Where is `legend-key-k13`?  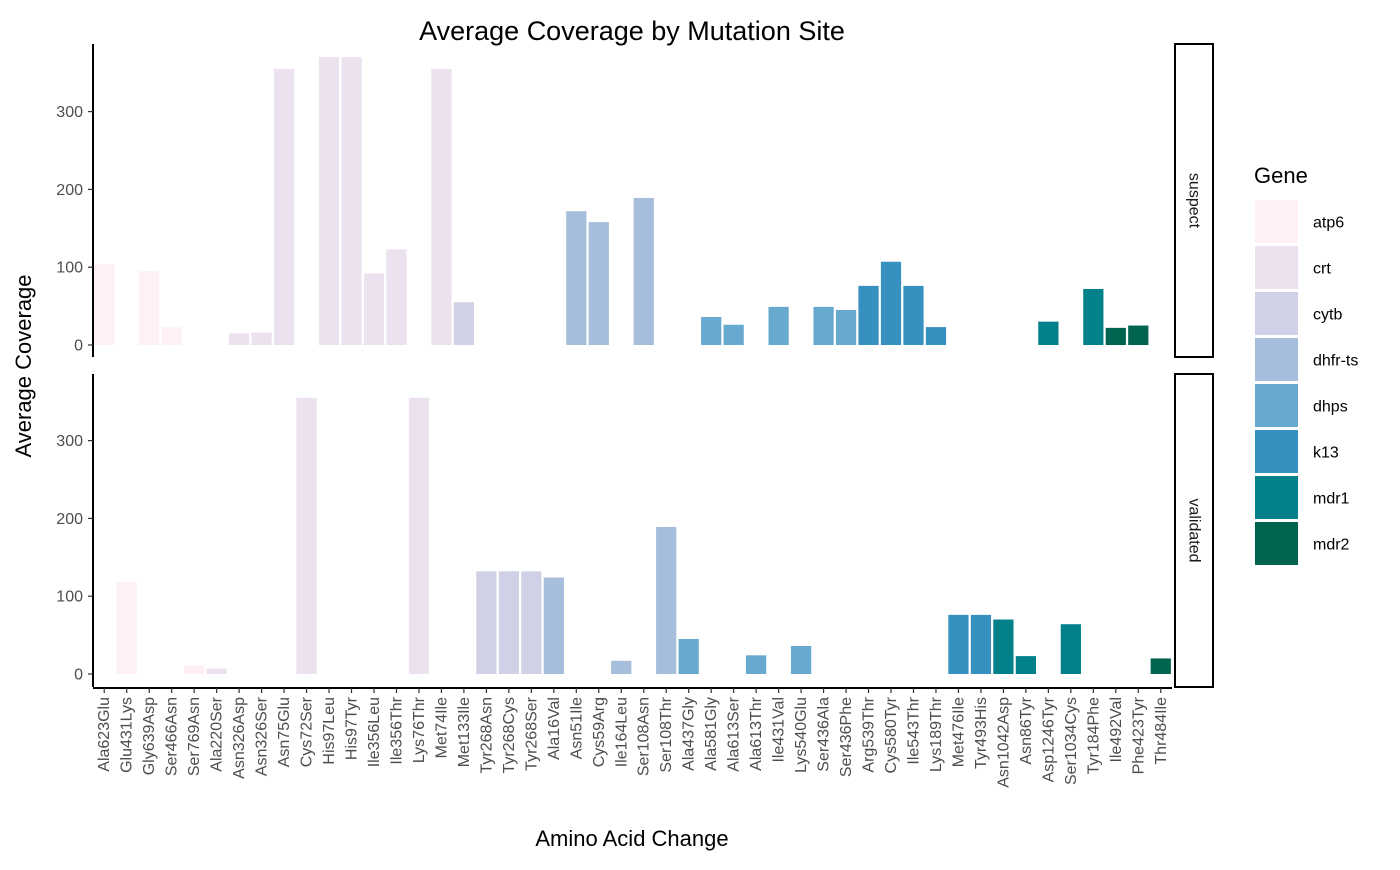 legend-key-k13 is located at coordinates (1276, 451).